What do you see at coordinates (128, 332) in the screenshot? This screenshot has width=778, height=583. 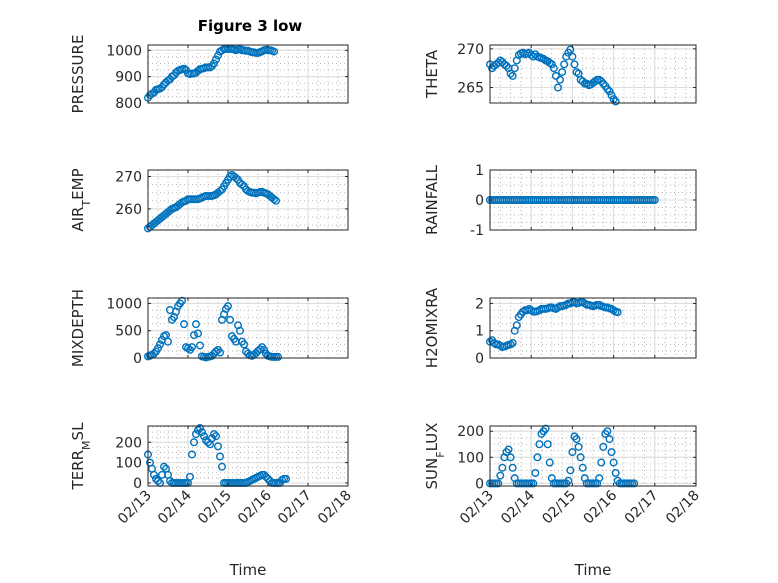 I see `y-tick-label: 500` at bounding box center [128, 332].